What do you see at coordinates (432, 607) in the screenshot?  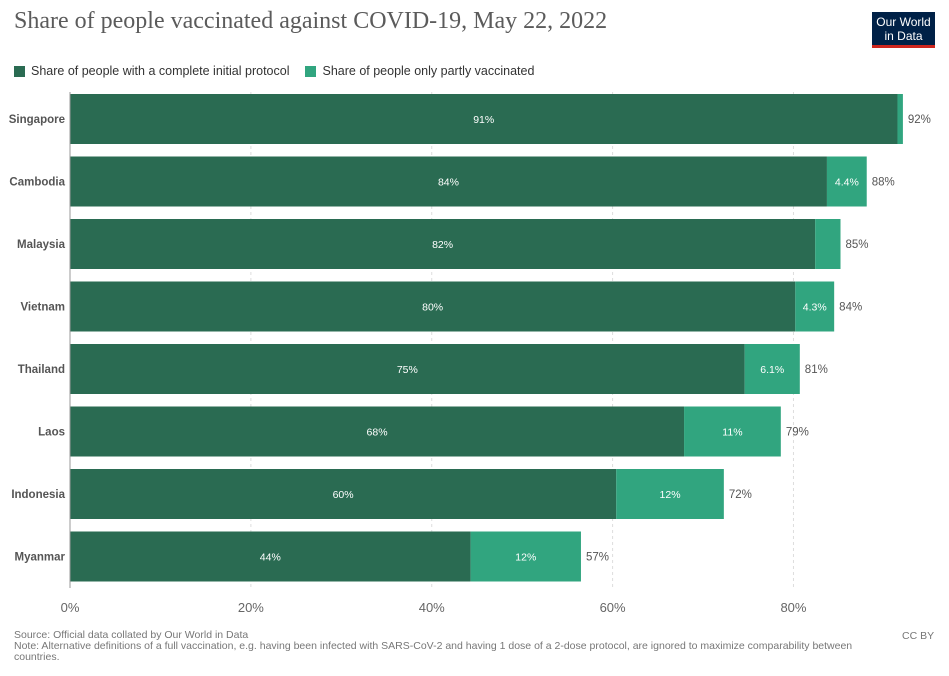 I see `x-tick-label: 40%` at bounding box center [432, 607].